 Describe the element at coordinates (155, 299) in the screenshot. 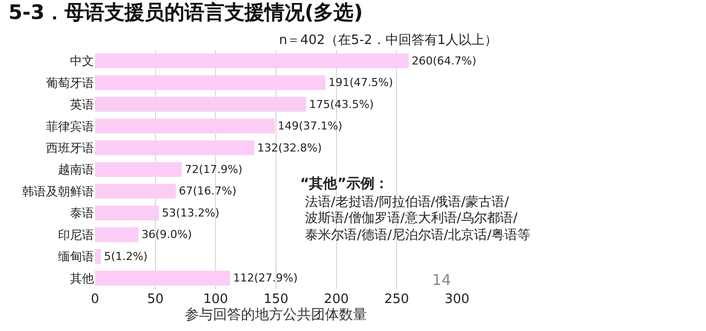

I see `x-tick-label: 50` at that location.